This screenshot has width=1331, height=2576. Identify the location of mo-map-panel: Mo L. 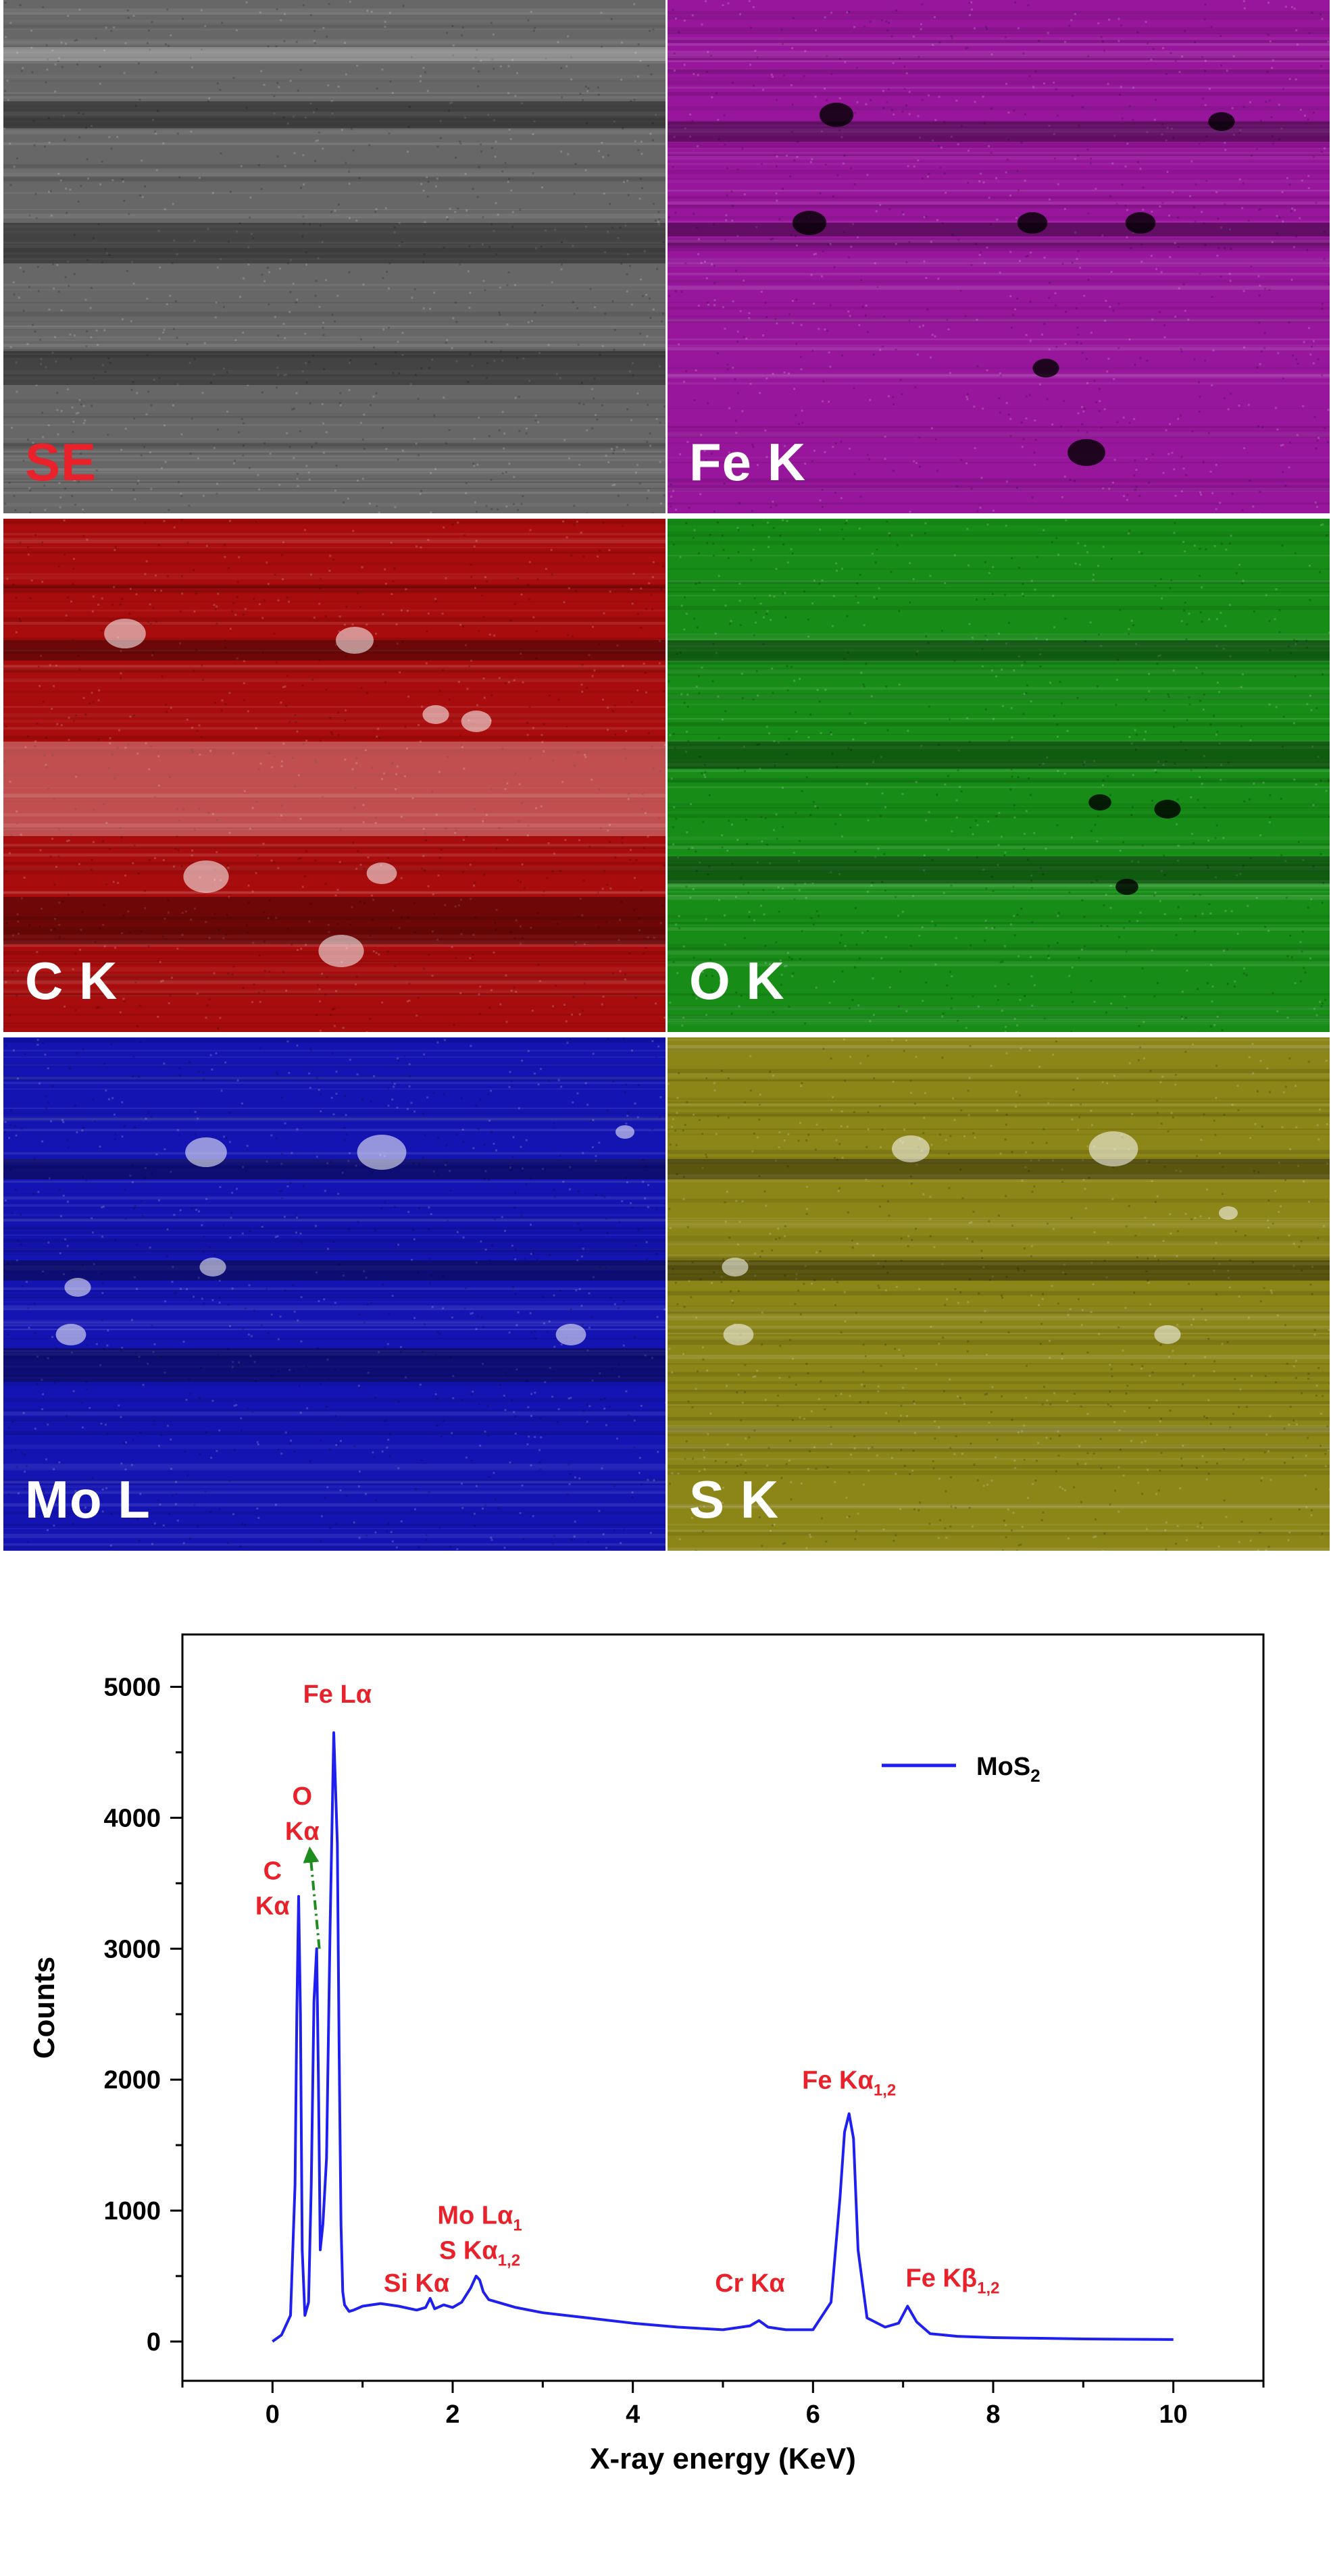
(334, 1294).